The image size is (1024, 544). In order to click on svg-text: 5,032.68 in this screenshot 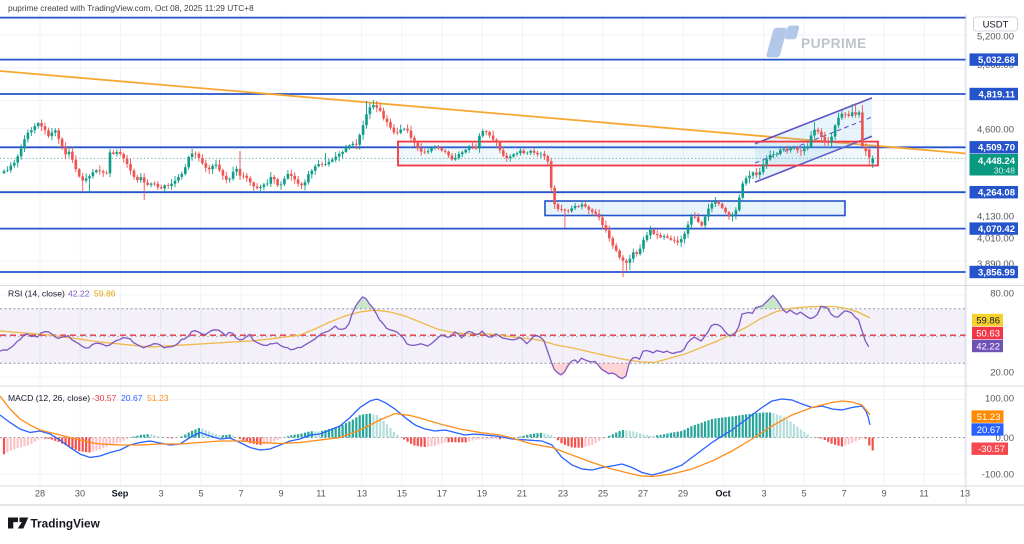, I will do `click(996, 60)`.